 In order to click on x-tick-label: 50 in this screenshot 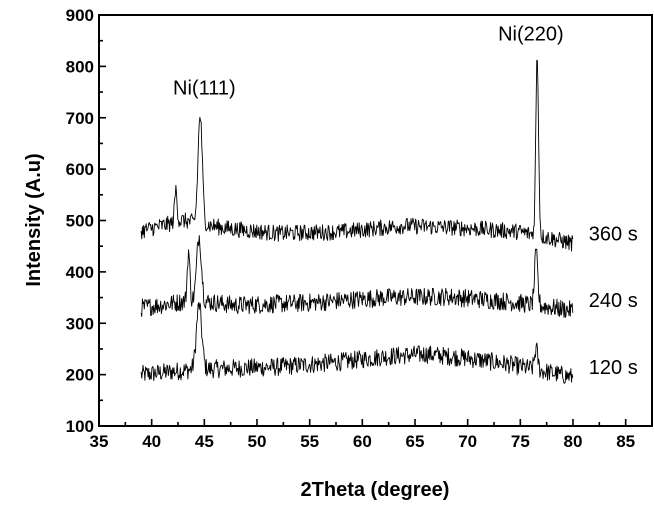, I will do `click(257, 441)`.